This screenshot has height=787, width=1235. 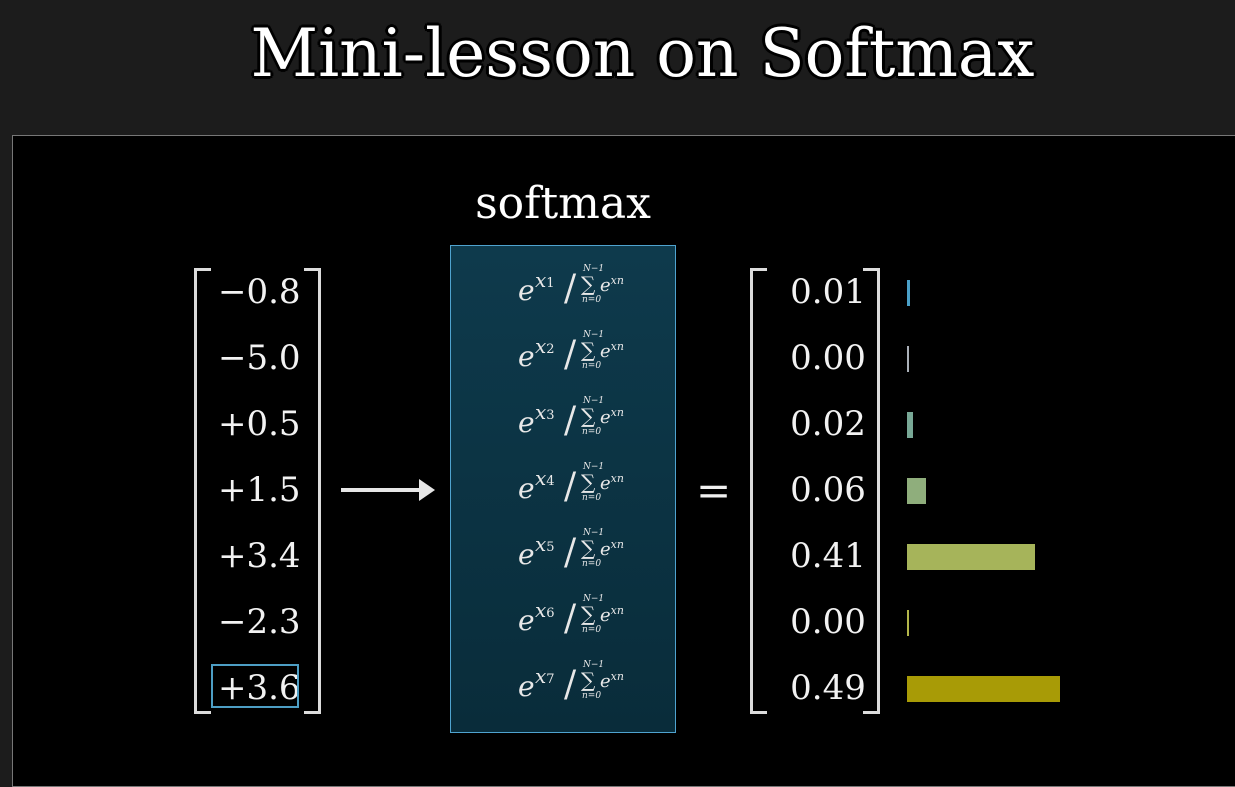 What do you see at coordinates (259, 292) in the screenshot?
I see `input-value: −0.8` at bounding box center [259, 292].